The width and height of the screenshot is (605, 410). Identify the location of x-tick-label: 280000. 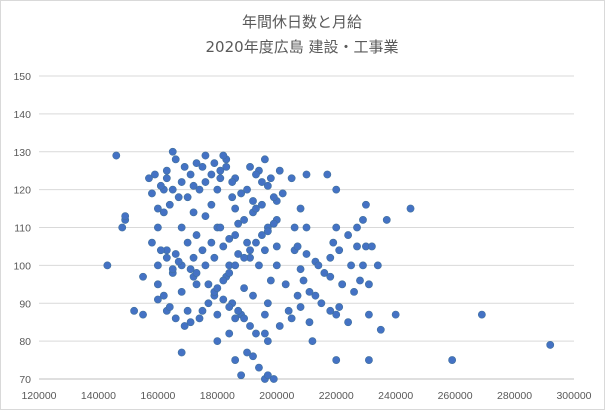
(514, 396).